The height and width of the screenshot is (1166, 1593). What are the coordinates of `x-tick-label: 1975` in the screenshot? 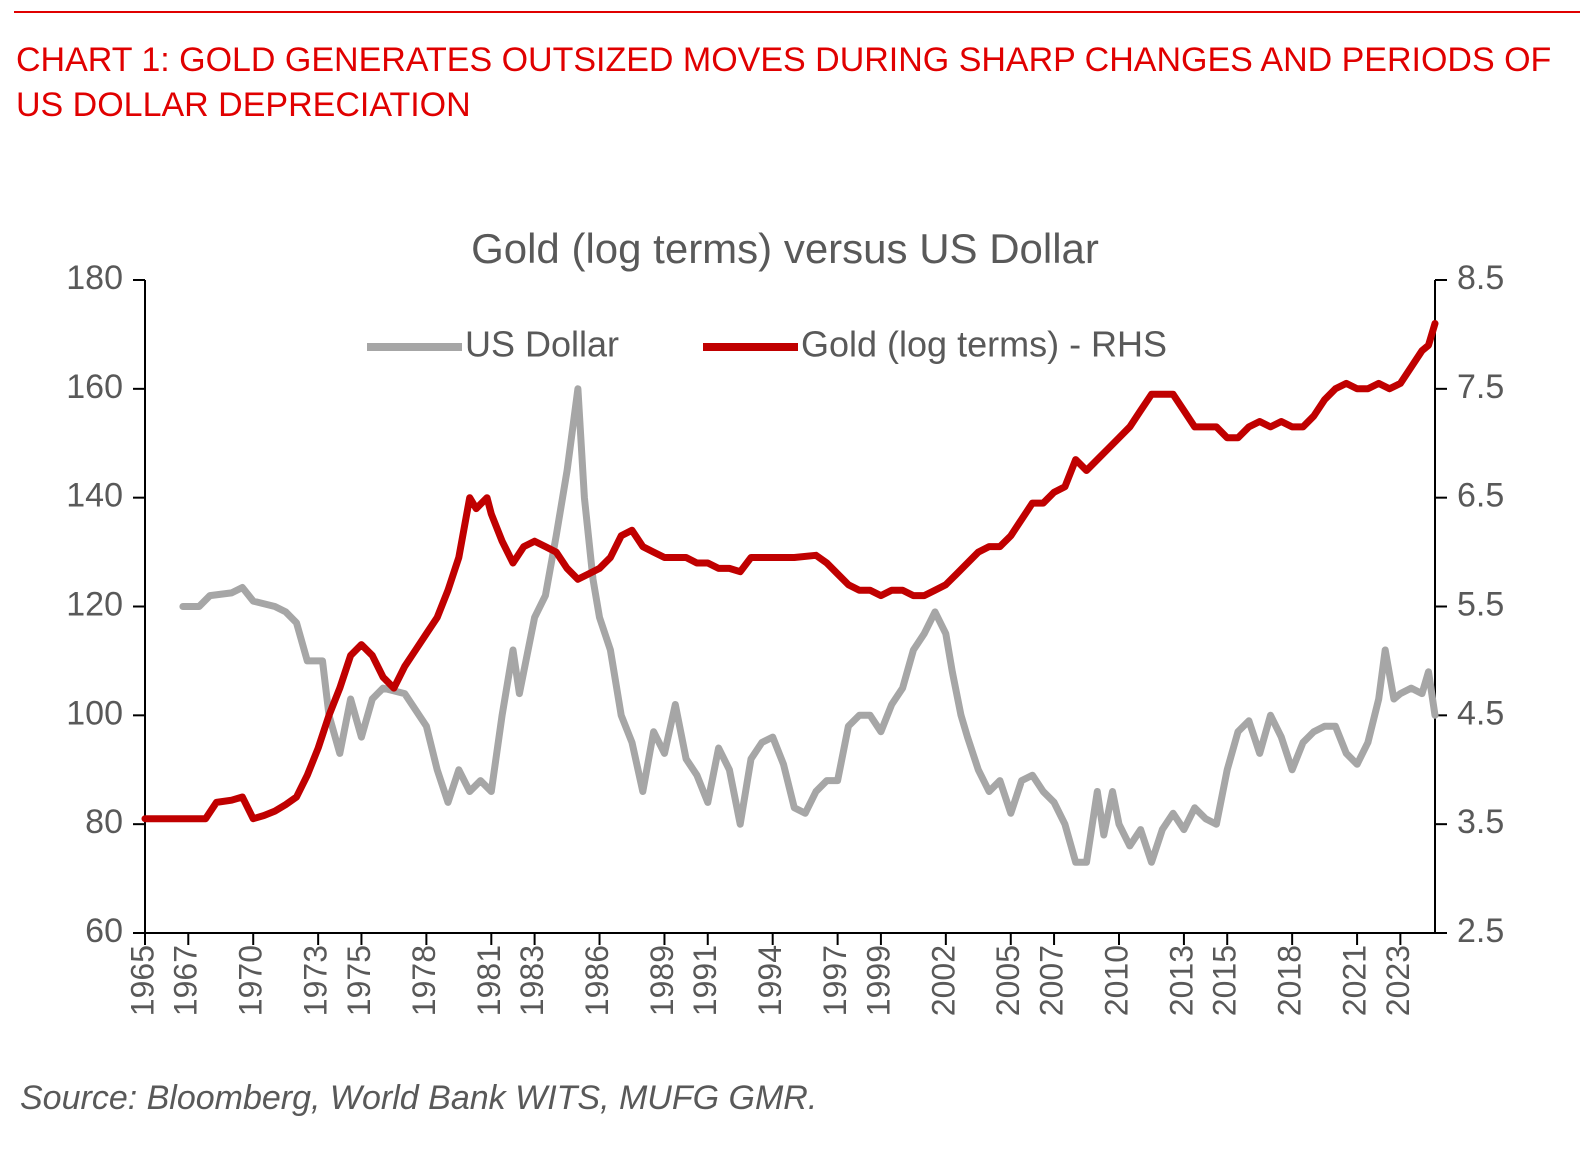 It's located at (359, 980).